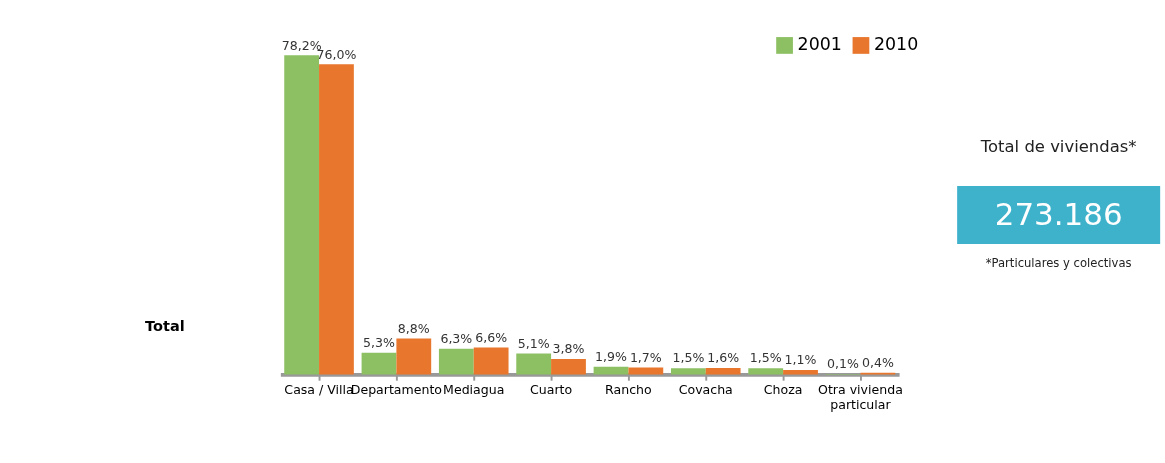  Describe the element at coordinates (165, 325) in the screenshot. I see `text: Total` at that location.